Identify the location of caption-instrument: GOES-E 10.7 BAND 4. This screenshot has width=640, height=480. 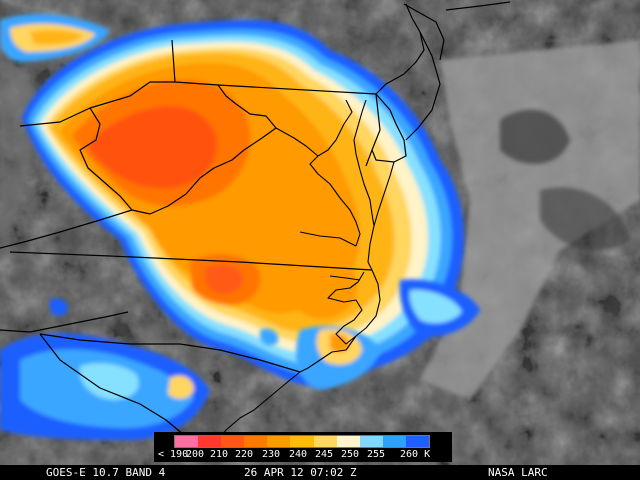
(106, 472).